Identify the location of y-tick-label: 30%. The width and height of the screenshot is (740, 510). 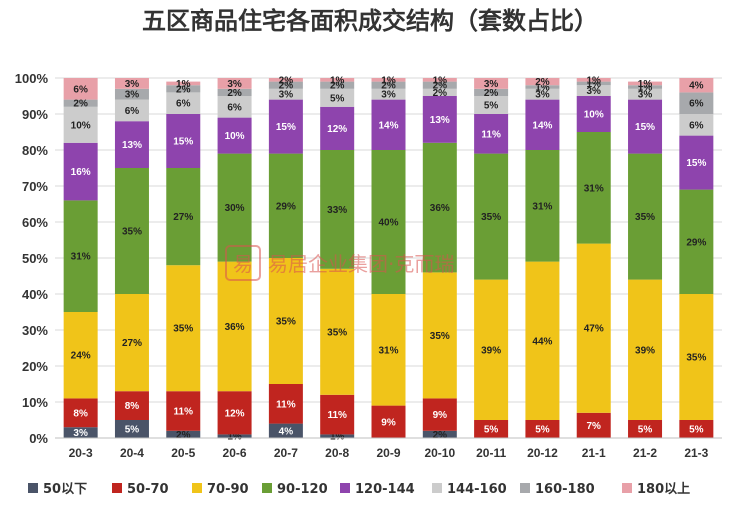
(35, 330).